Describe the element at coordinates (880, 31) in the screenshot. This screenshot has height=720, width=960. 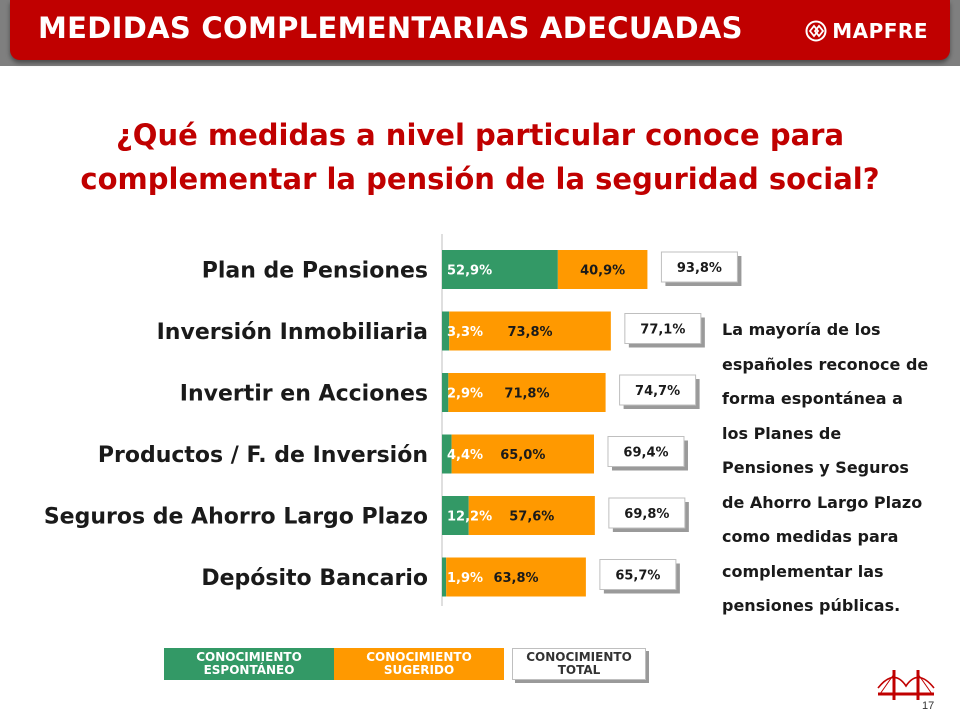
I see `logo-text: MAPFRE` at that location.